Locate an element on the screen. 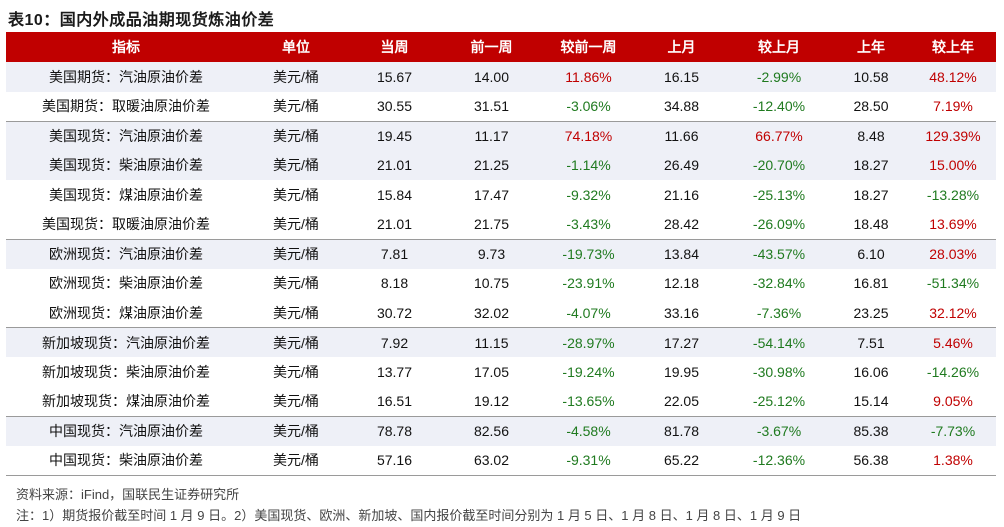 The height and width of the screenshot is (527, 1004). prev-week-cell: 82.56 is located at coordinates (491, 430).